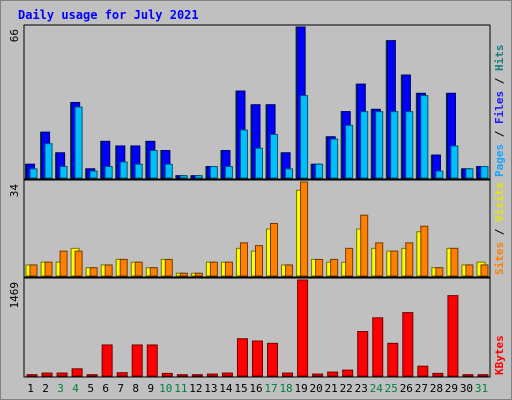  What do you see at coordinates (331, 388) in the screenshot?
I see `x-tick-label: 21` at bounding box center [331, 388].